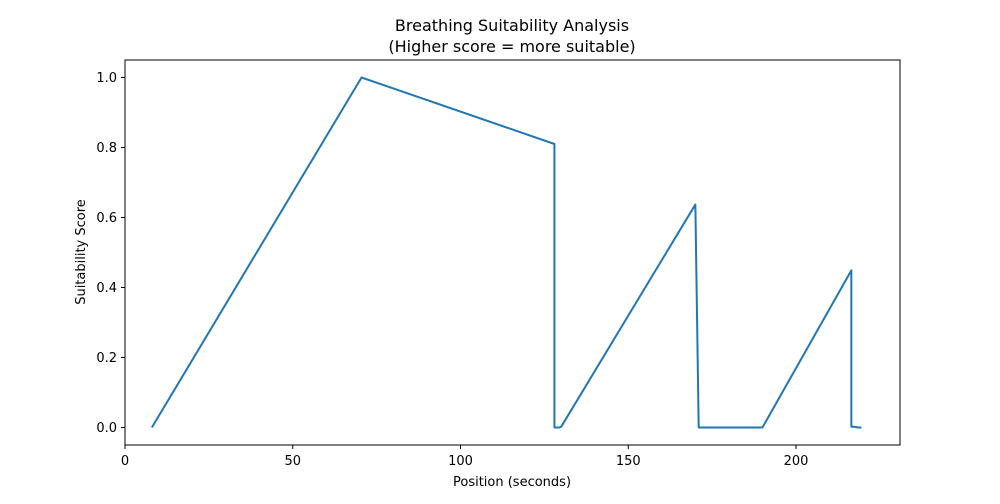 The width and height of the screenshot is (1000, 504). I want to click on y-tick-label: 1.0, so click(106, 78).